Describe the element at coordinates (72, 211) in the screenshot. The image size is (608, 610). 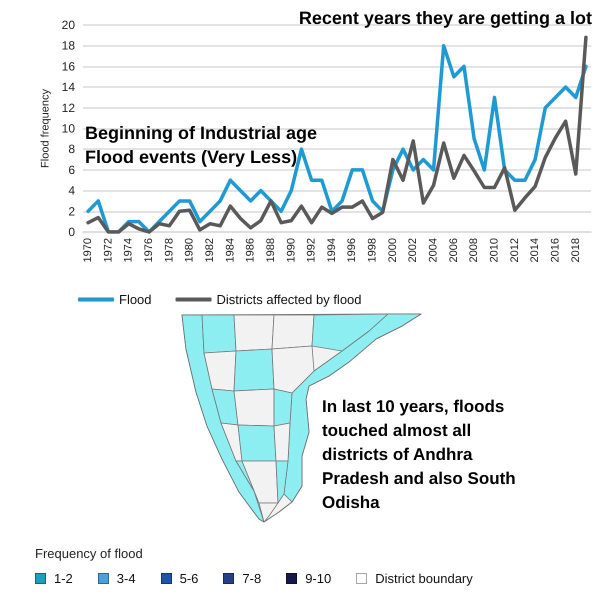
I see `y-tick-label: 2` at that location.